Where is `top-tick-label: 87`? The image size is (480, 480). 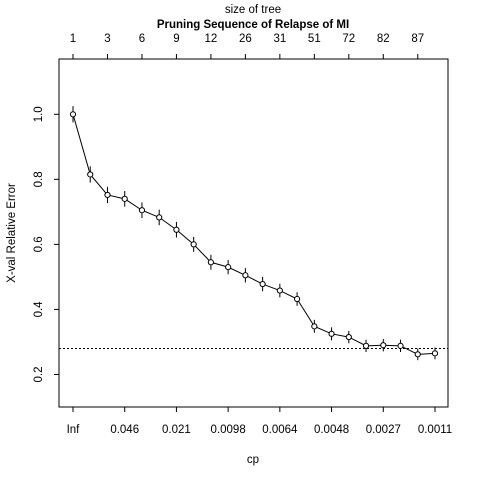
top-tick-label: 87 is located at coordinates (417, 39).